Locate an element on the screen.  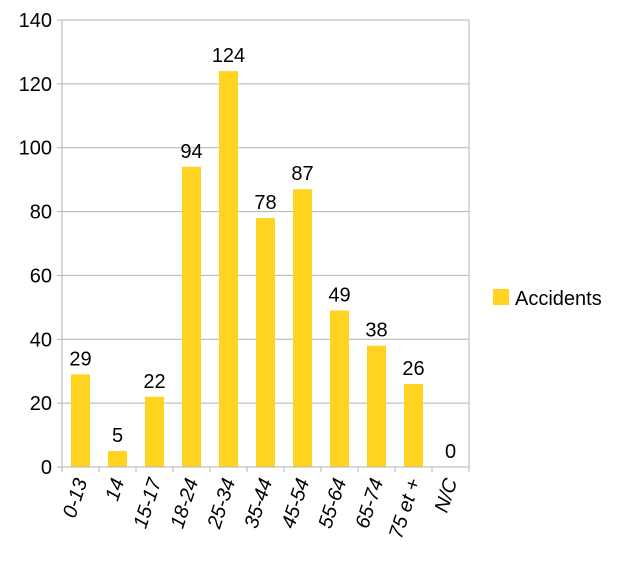
y-tick-label: 140 is located at coordinates (35, 21).